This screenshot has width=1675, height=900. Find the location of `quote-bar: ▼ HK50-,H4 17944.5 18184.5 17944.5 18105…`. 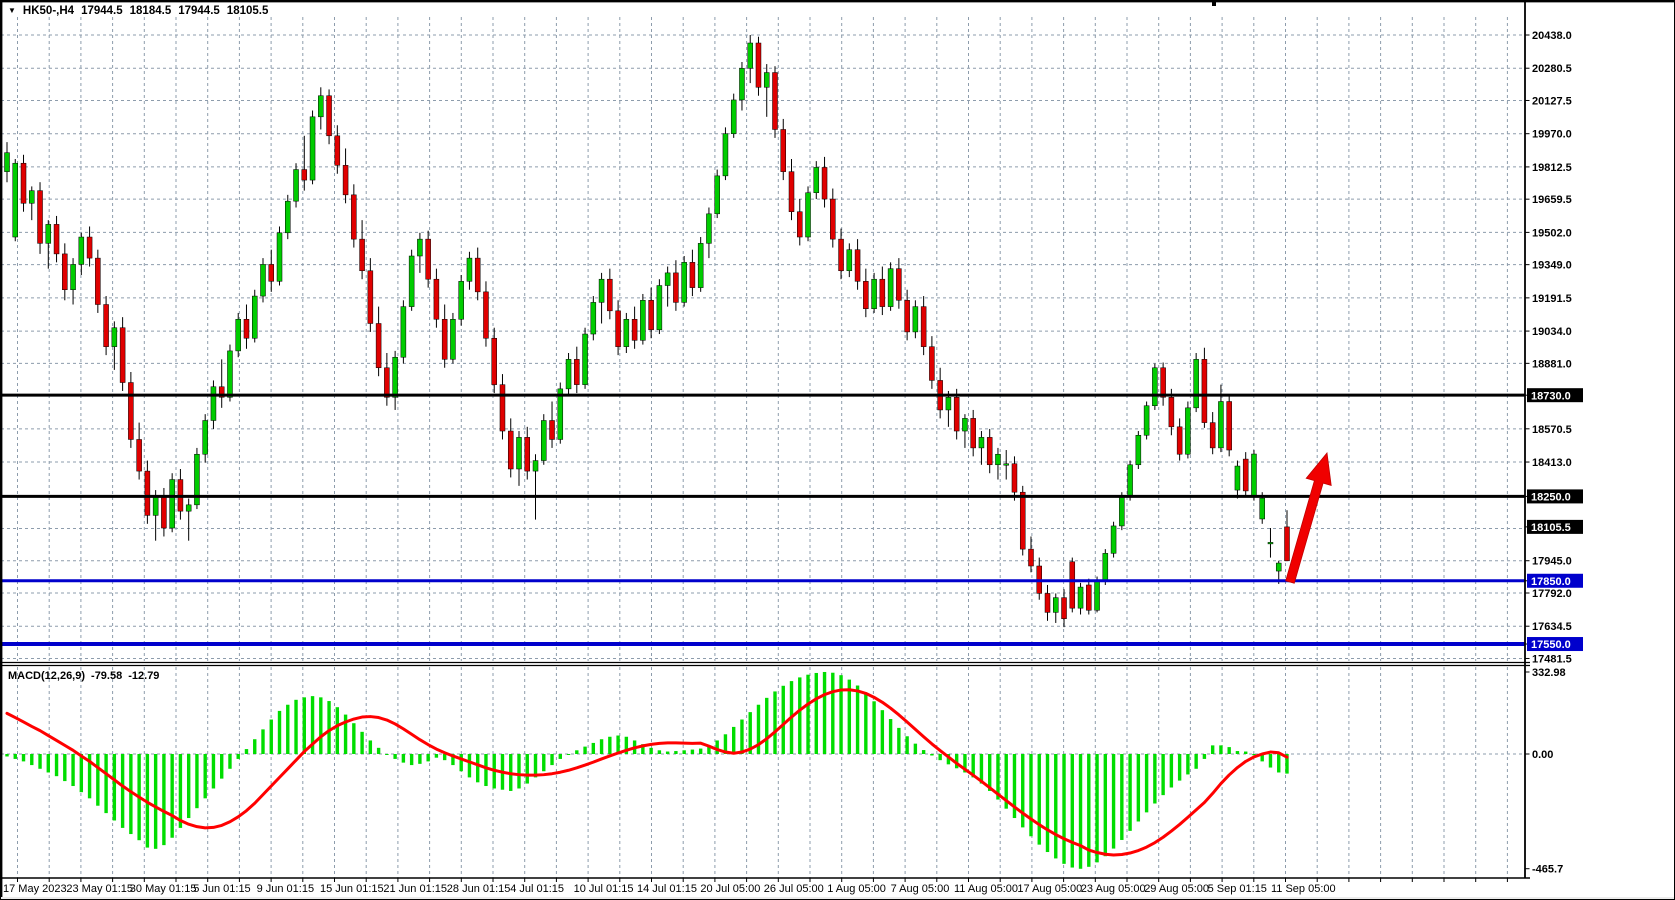

quote-bar: ▼ HK50-,H4 17944.5 18184.5 17944.5 18105… is located at coordinates (138, 10).